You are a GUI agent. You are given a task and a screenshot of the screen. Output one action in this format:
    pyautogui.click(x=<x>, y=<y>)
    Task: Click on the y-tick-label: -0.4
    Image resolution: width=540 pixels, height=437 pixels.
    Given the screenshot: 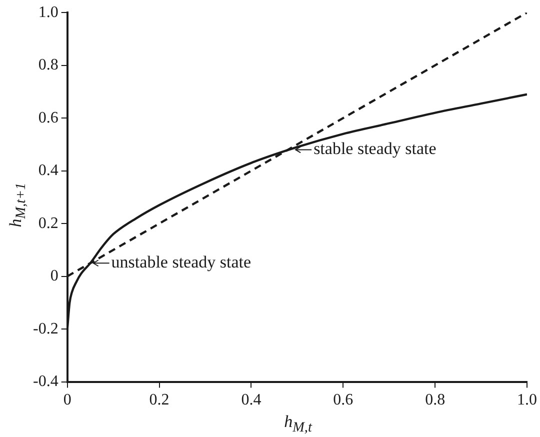 What is the action you would take?
    pyautogui.click(x=45, y=381)
    